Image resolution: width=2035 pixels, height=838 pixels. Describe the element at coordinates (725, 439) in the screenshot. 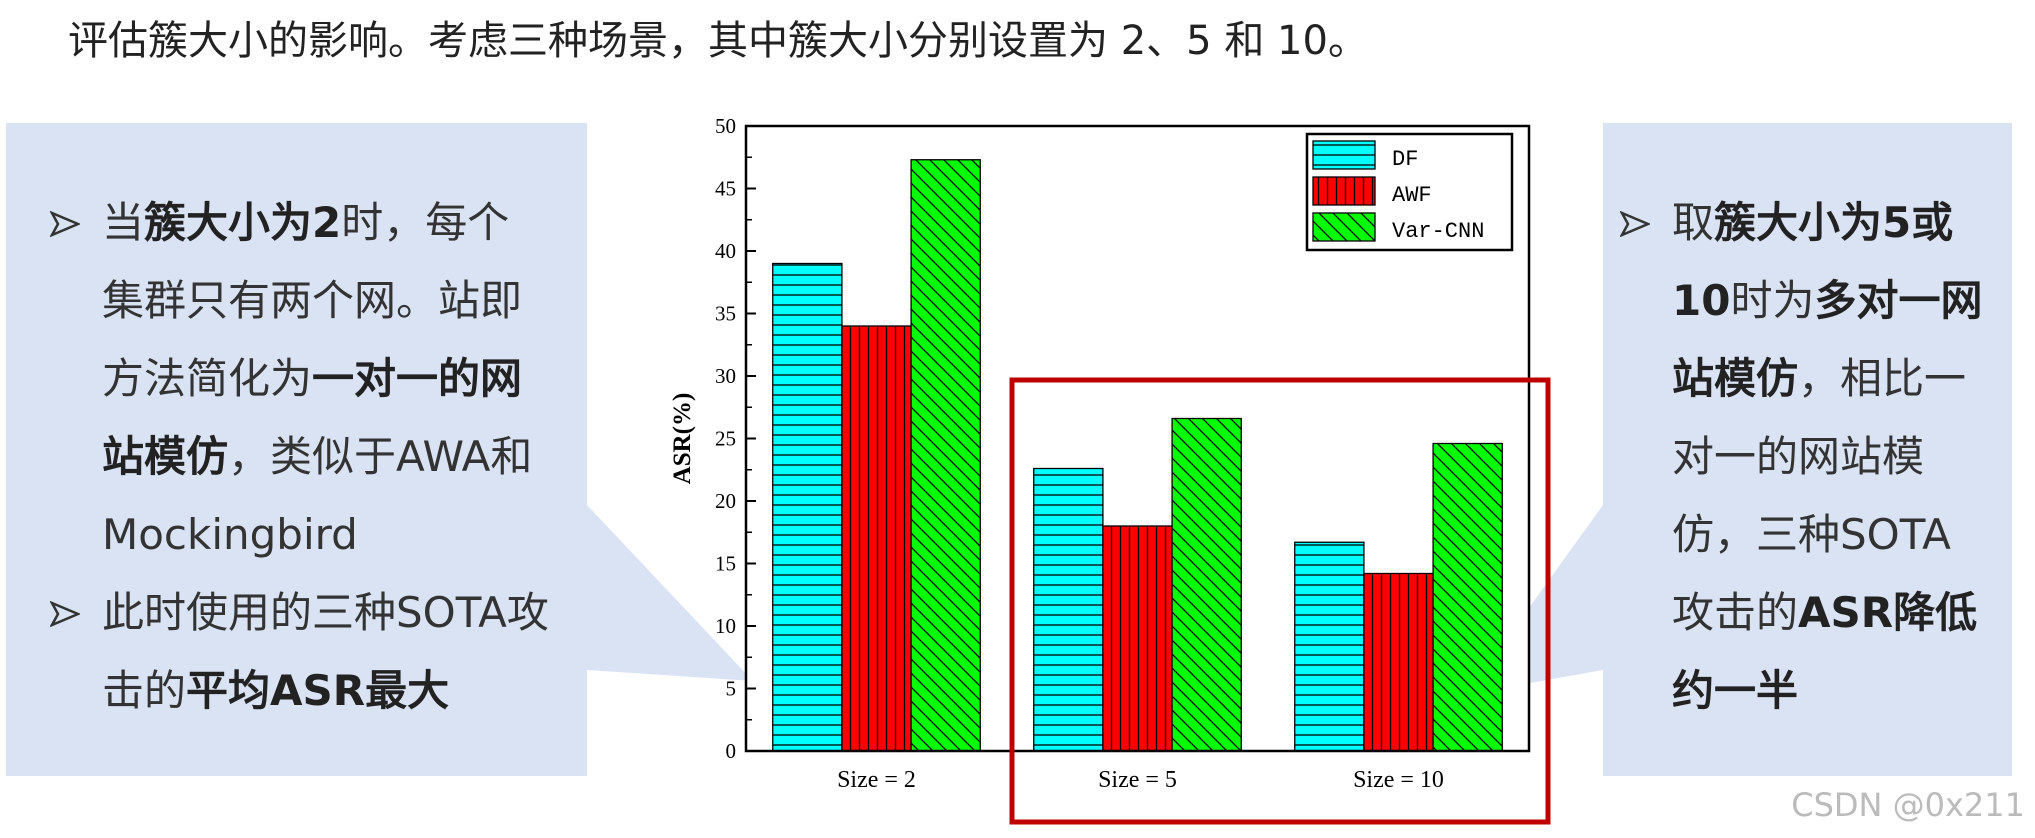

I see `y-tick-label: 25` at that location.